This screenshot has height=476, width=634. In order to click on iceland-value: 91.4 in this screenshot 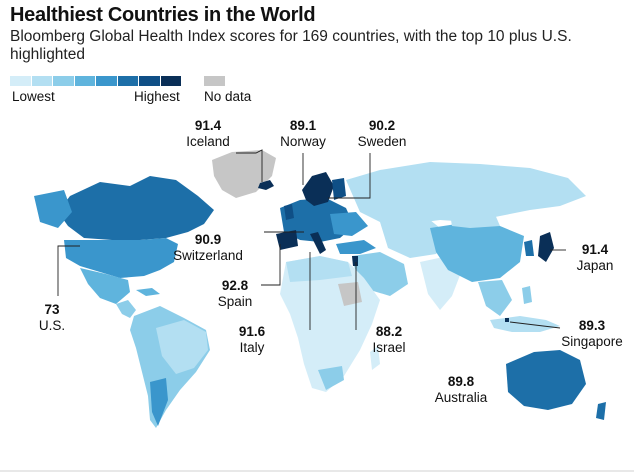, I will do `click(208, 125)`.